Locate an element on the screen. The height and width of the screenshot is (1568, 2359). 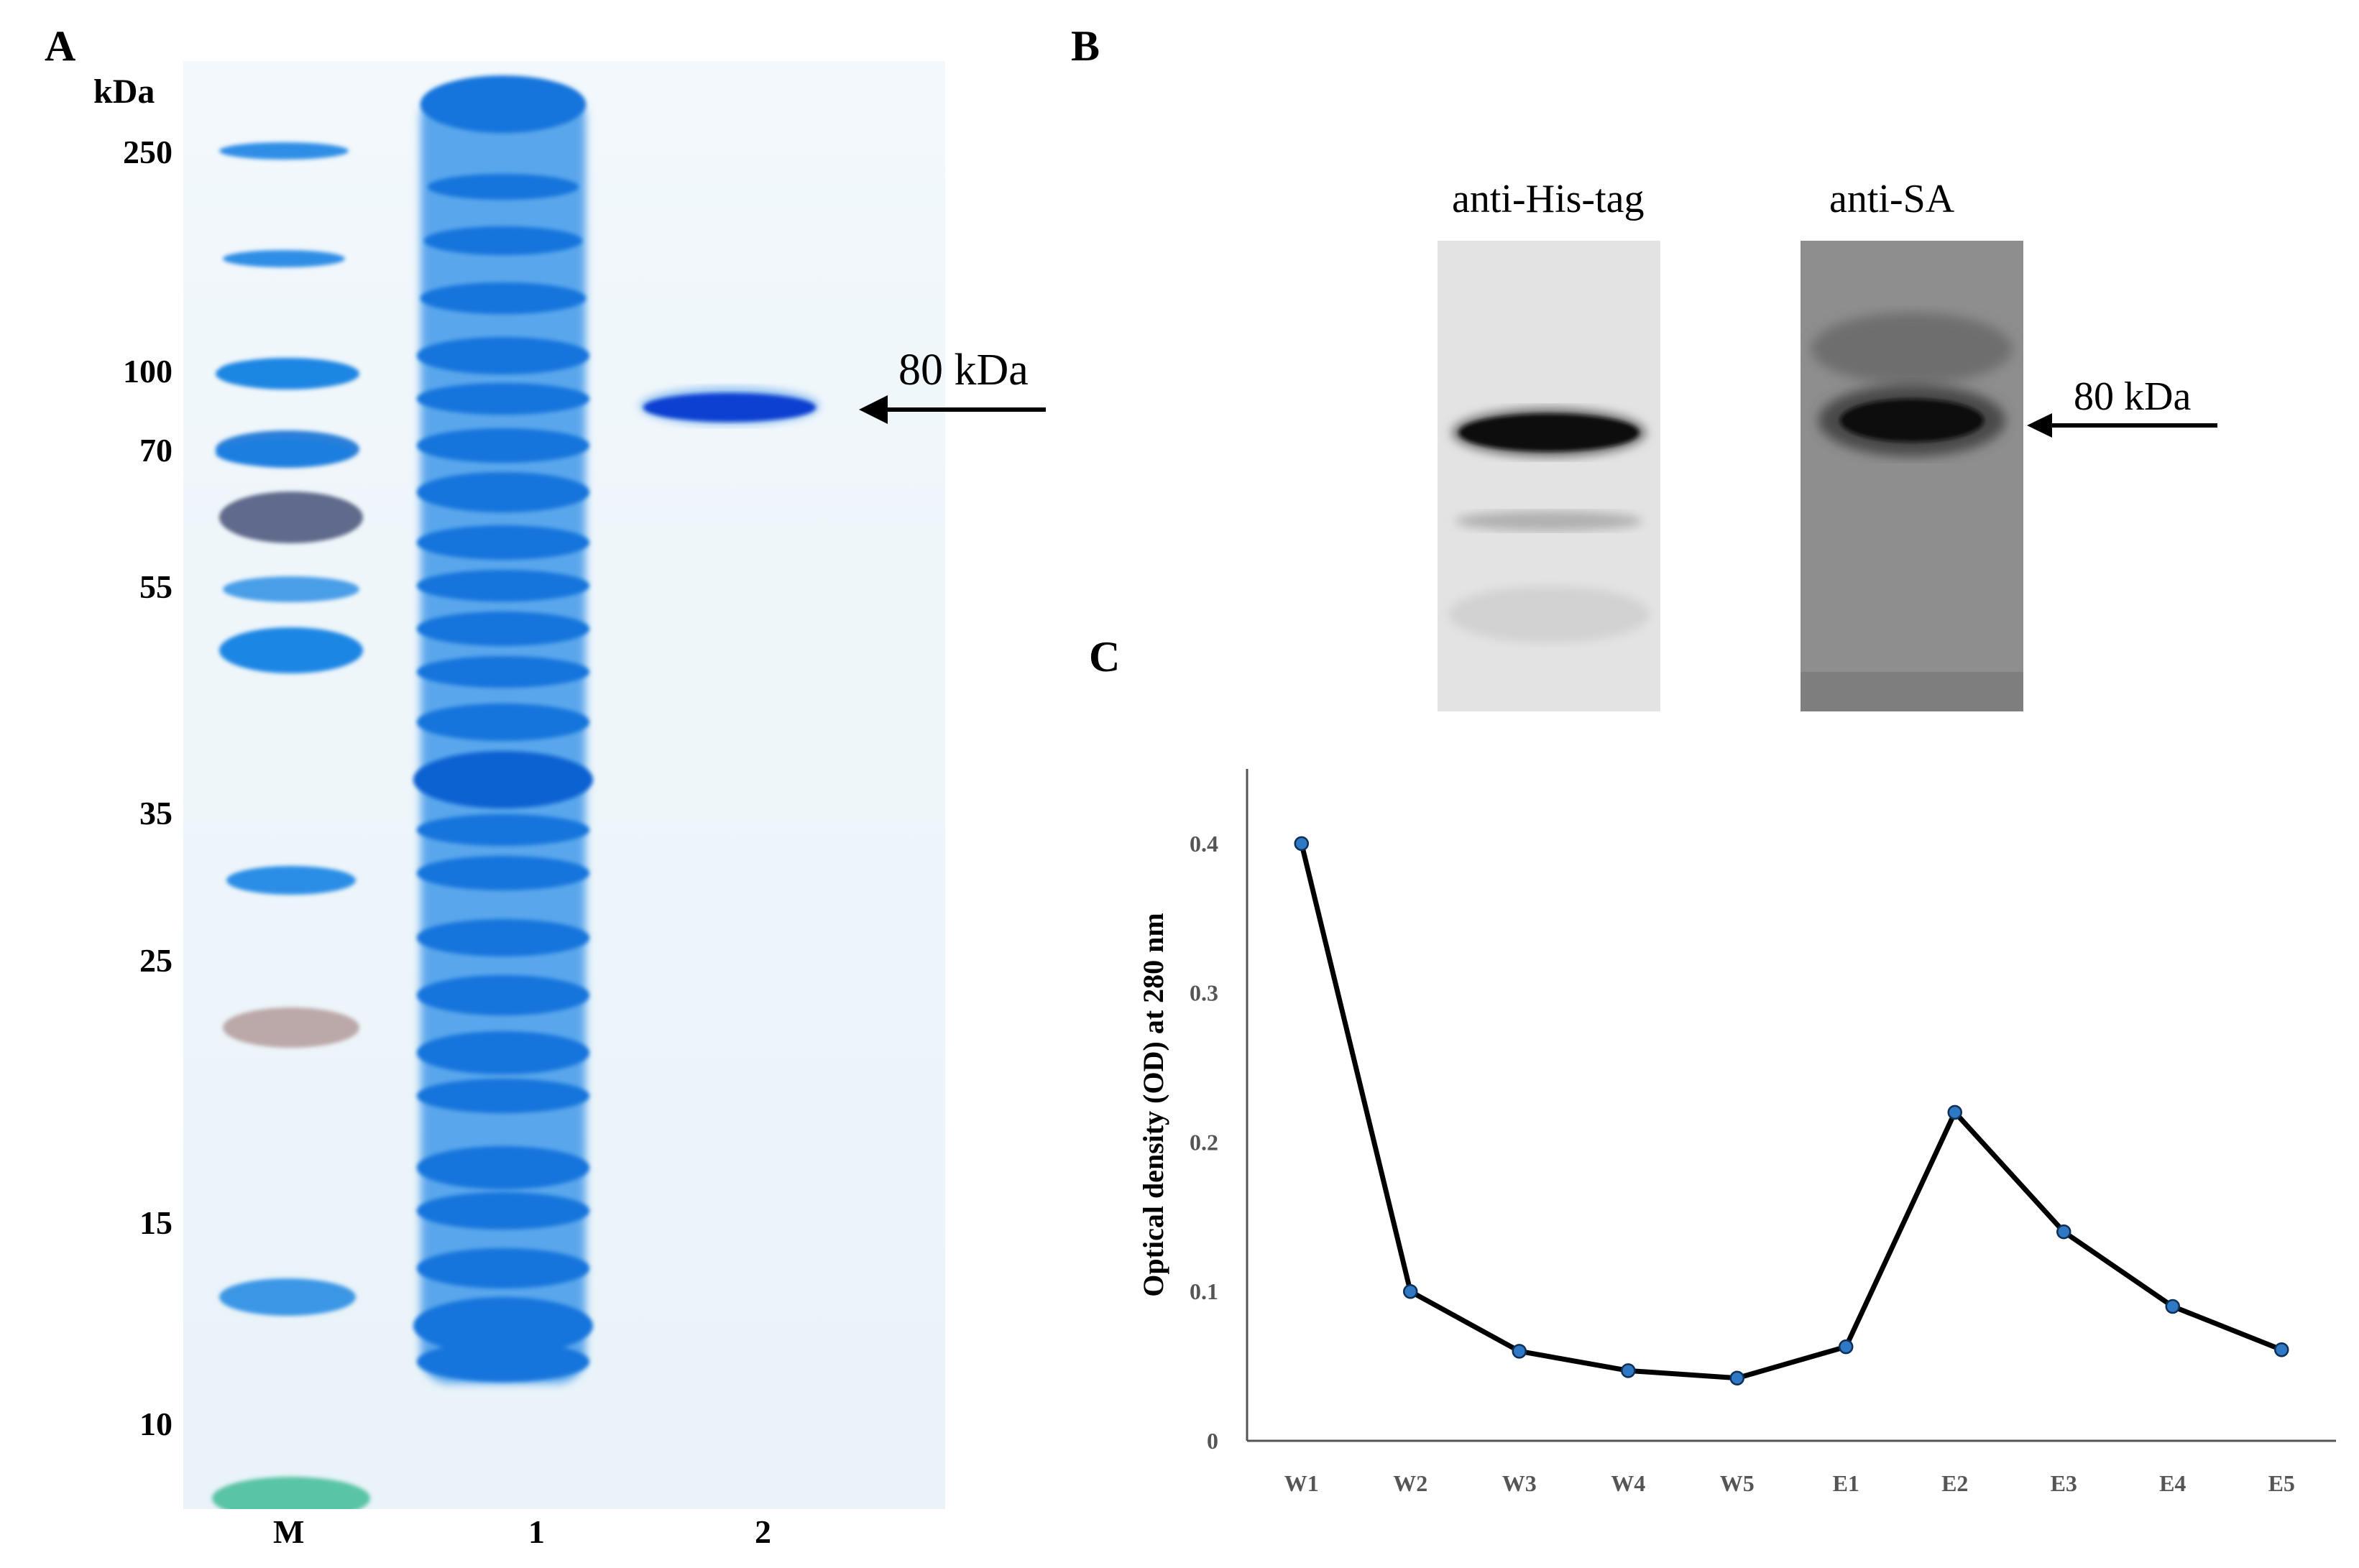
lane-1-lysate is located at coordinates (503, 729).